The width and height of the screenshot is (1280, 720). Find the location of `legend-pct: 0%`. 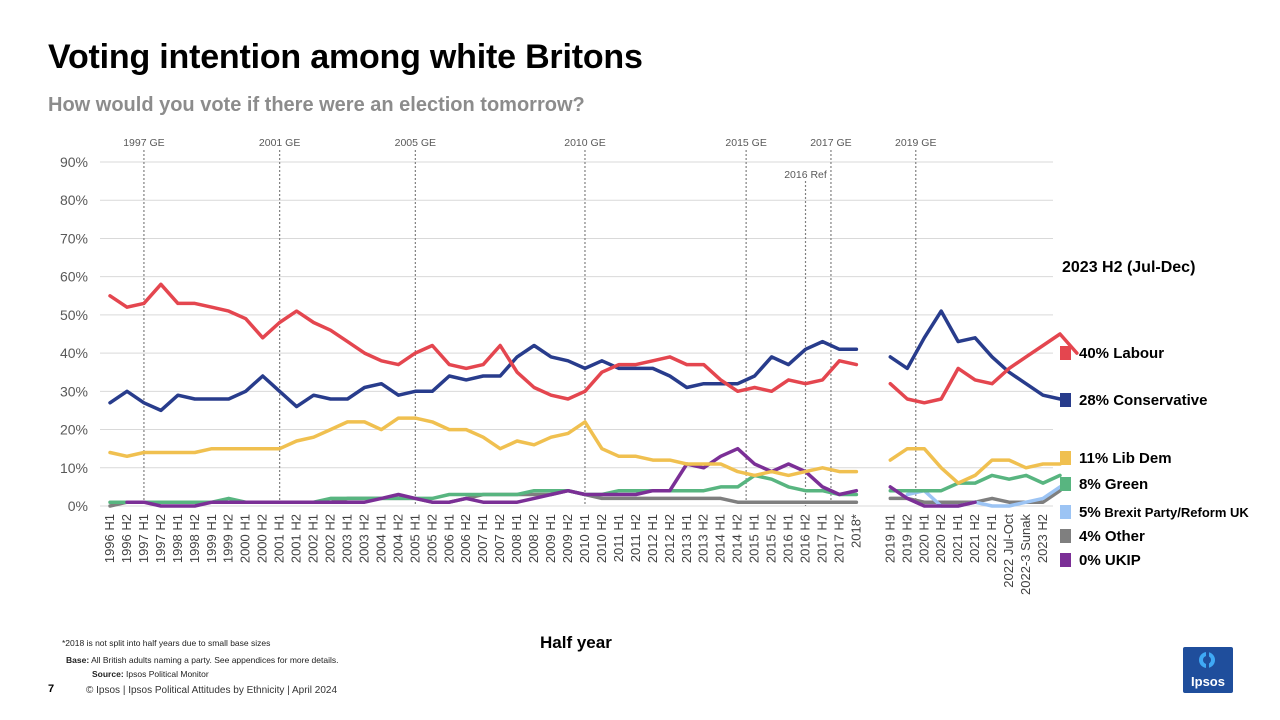

legend-pct: 0% is located at coordinates (1090, 560).